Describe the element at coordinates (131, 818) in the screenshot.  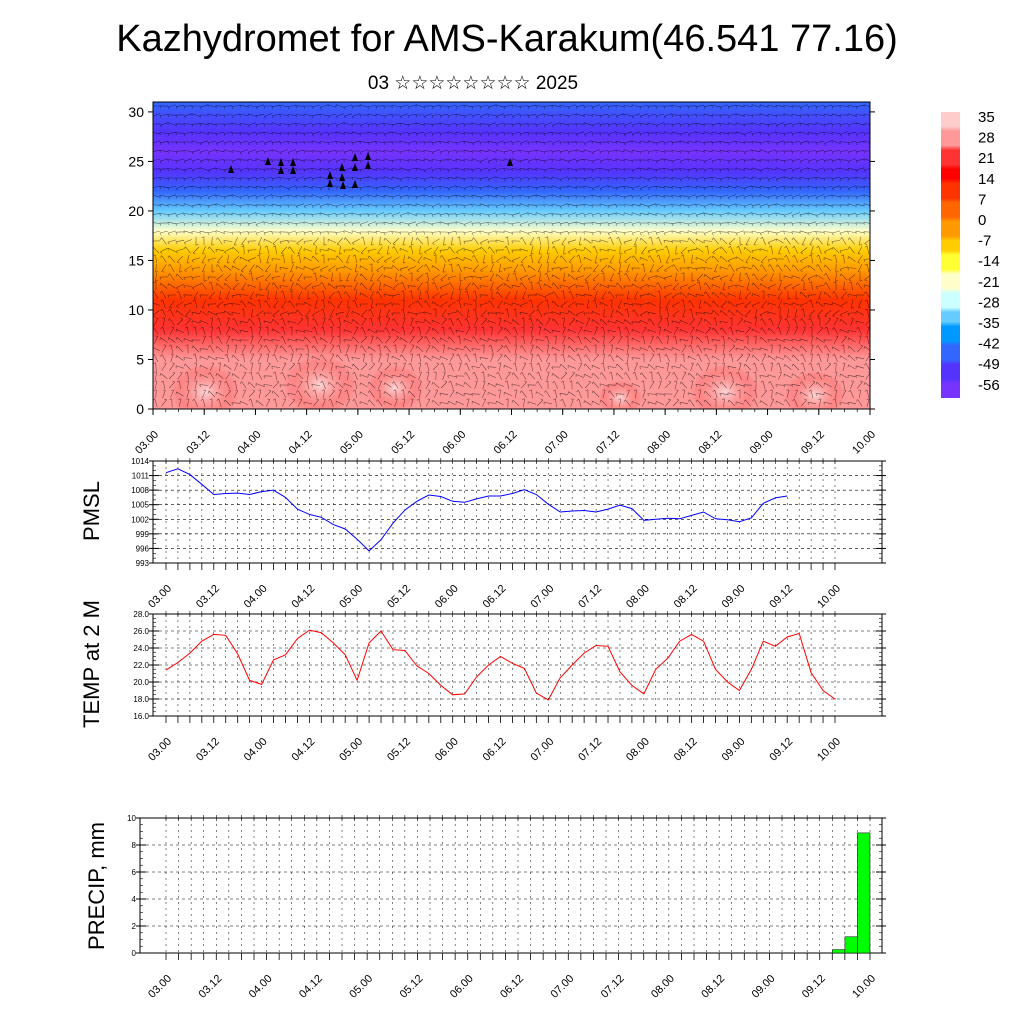
I see `precip-y-tick-label: 10` at that location.